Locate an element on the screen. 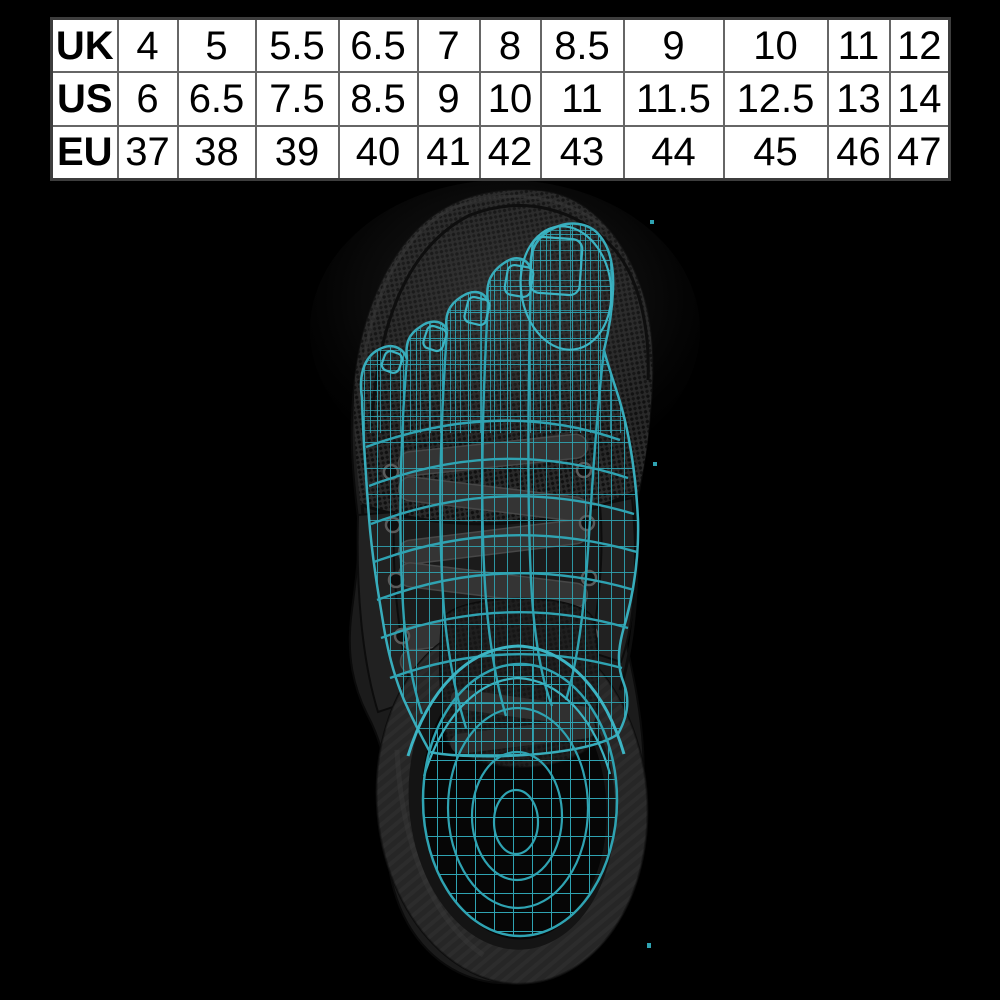 The width and height of the screenshot is (1000, 1000). toe-edge-highlight is located at coordinates (482, 297).